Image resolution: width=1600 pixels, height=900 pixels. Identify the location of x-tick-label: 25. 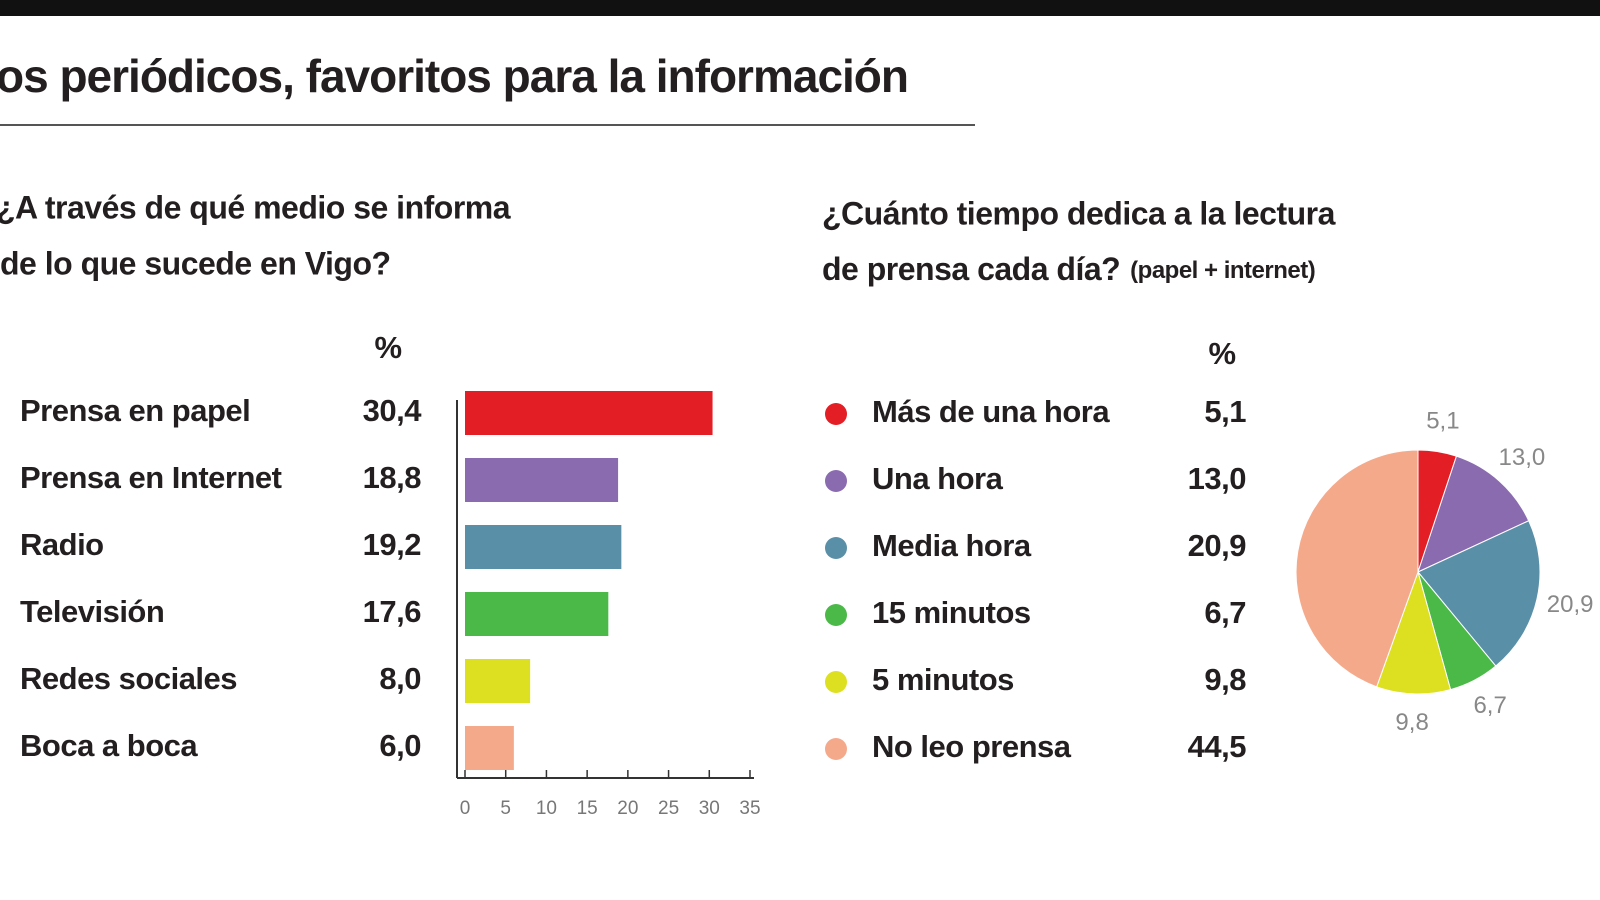
(668, 808).